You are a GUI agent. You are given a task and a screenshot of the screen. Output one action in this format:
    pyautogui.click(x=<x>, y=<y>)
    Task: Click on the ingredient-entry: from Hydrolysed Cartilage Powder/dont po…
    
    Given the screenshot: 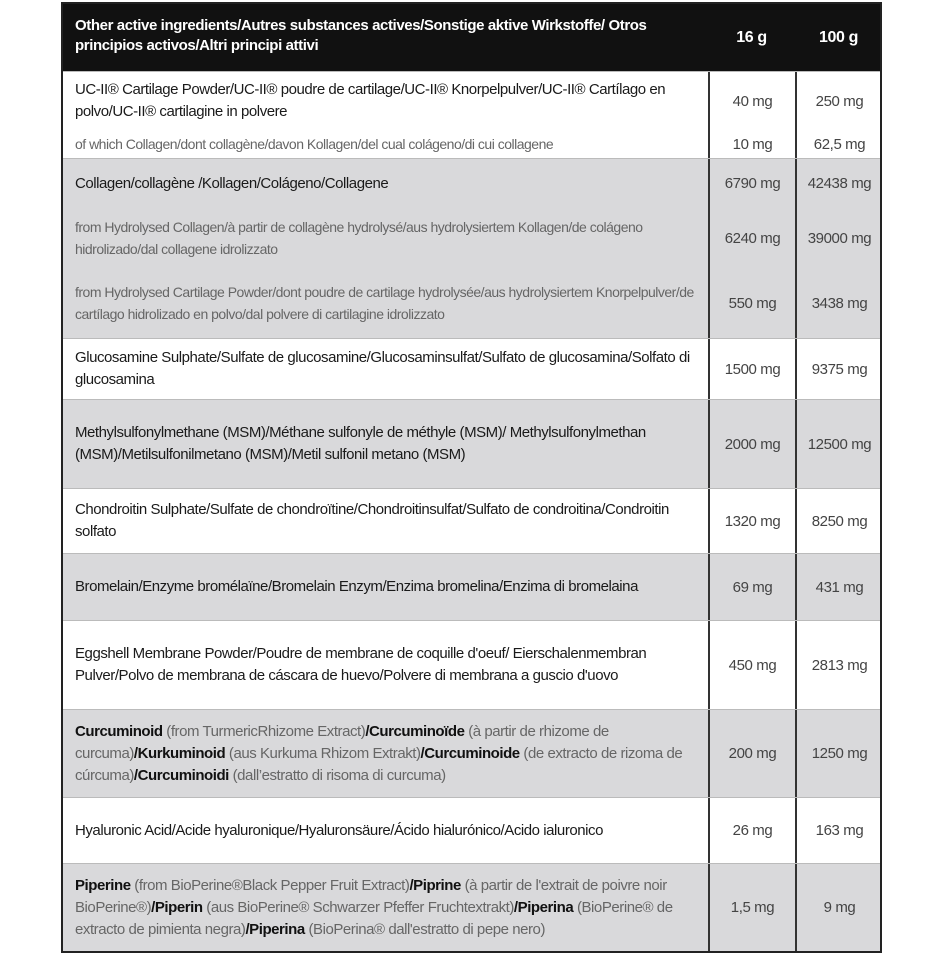 What is the action you would take?
    pyautogui.click(x=385, y=303)
    